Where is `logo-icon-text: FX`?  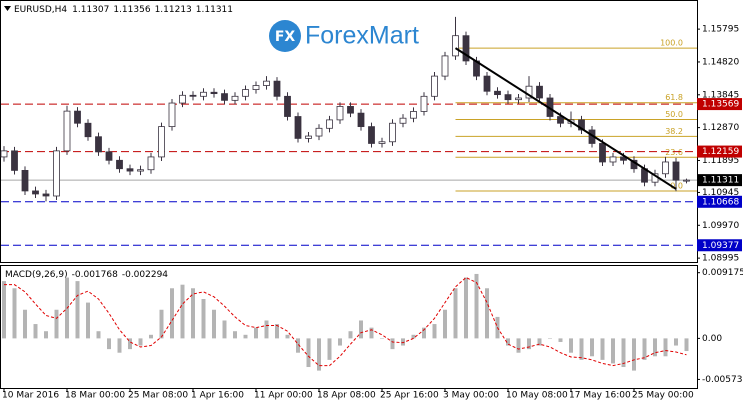 logo-icon-text: FX is located at coordinates (285, 37).